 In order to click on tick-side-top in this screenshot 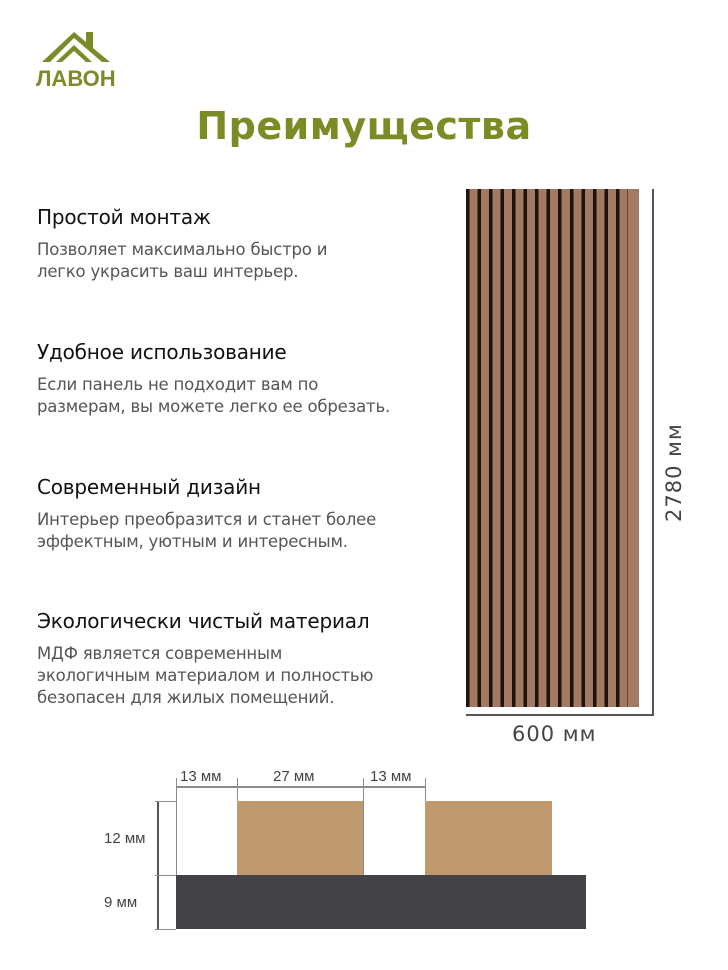, I will do `click(165, 801)`.